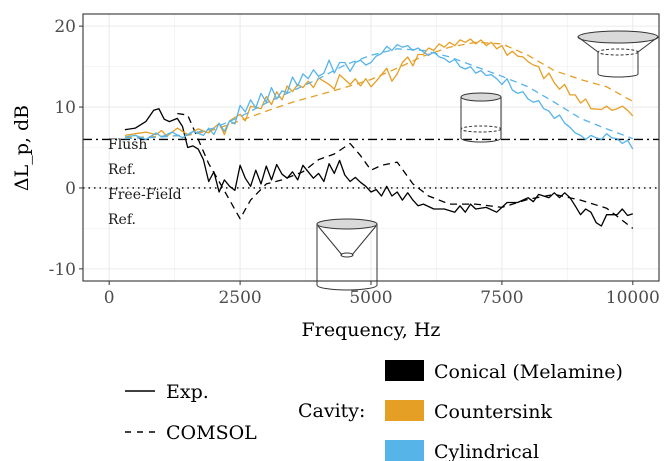 The image size is (664, 461). Describe the element at coordinates (127, 145) in the screenshot. I see `flush-ref-label-line1: Flush` at that location.